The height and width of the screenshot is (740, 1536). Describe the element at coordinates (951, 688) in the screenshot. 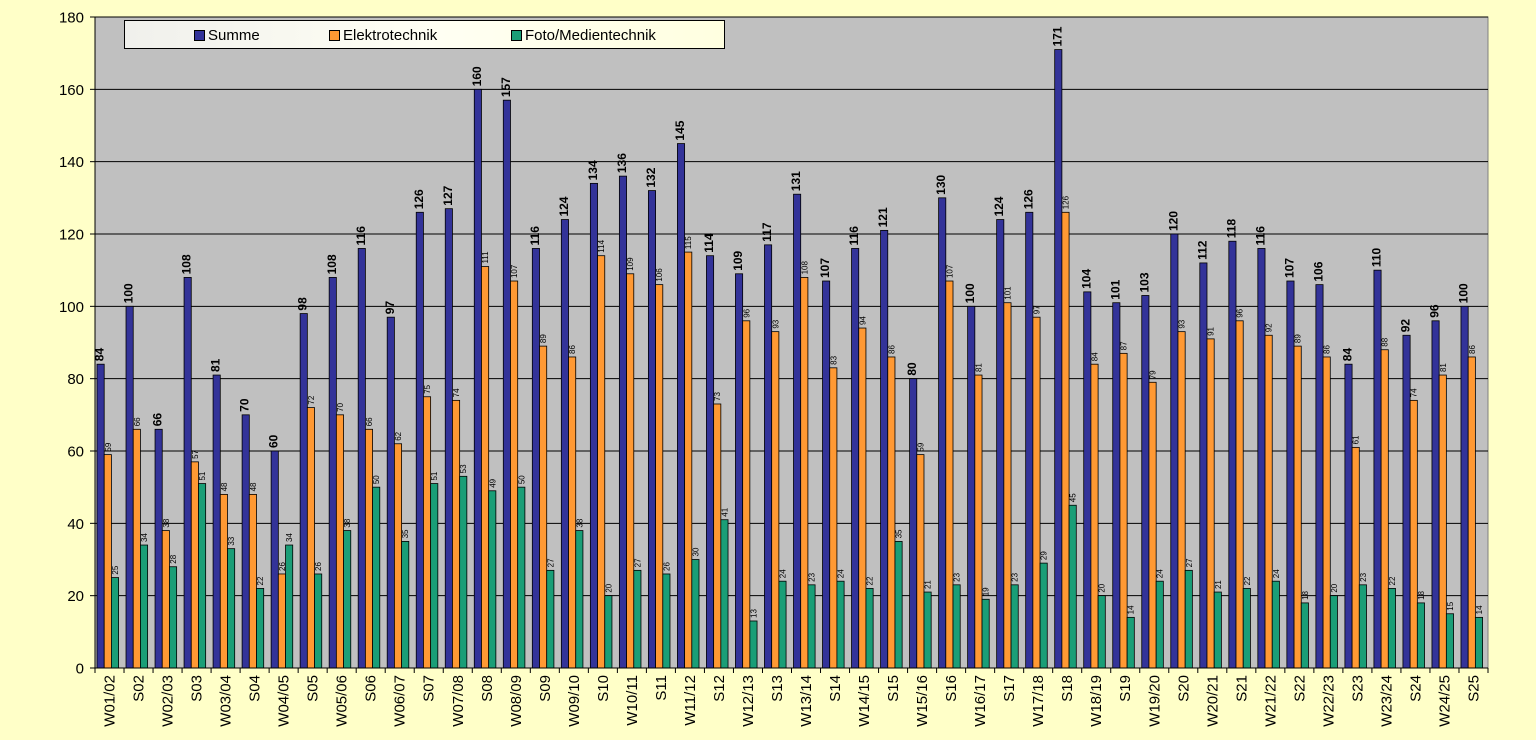

I see `x-tick-label: S16` at that location.